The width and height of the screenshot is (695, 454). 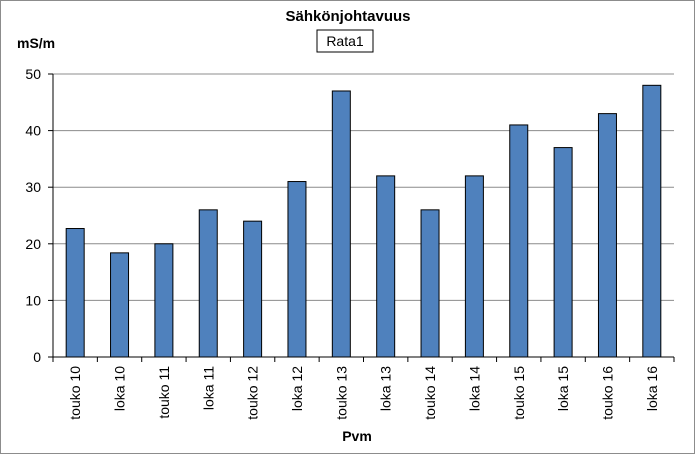 I want to click on y-tick-label: 30, so click(x=33, y=187).